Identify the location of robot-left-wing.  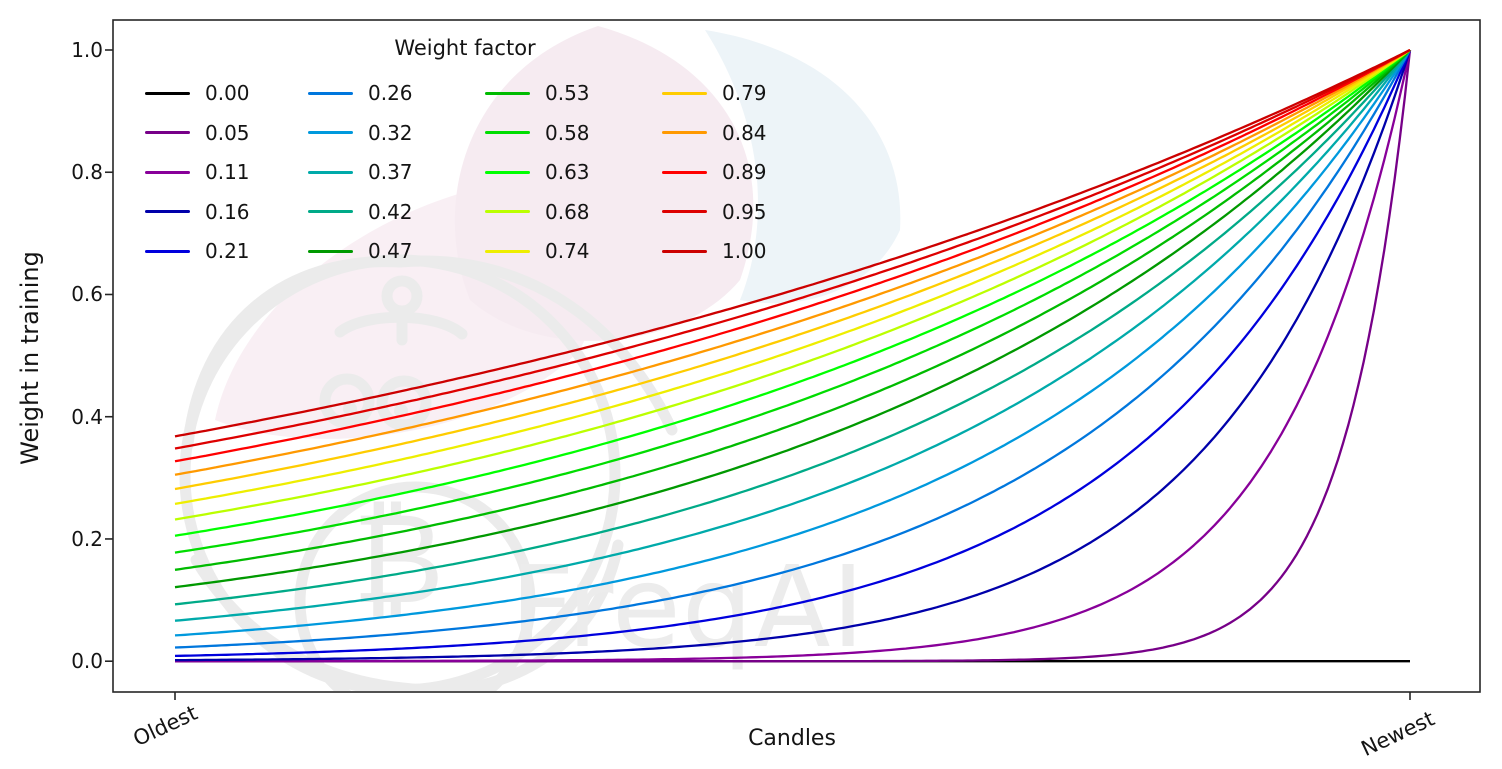
(294, 353).